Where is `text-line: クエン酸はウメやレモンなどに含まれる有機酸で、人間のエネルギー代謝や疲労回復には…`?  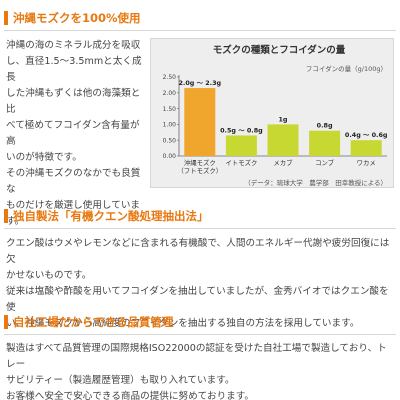
text-line: クエン酸はウメやレモンなどに含まれる有機酸で、人間のエネルギー代謝や疲労回復には… is located at coordinates (198, 251).